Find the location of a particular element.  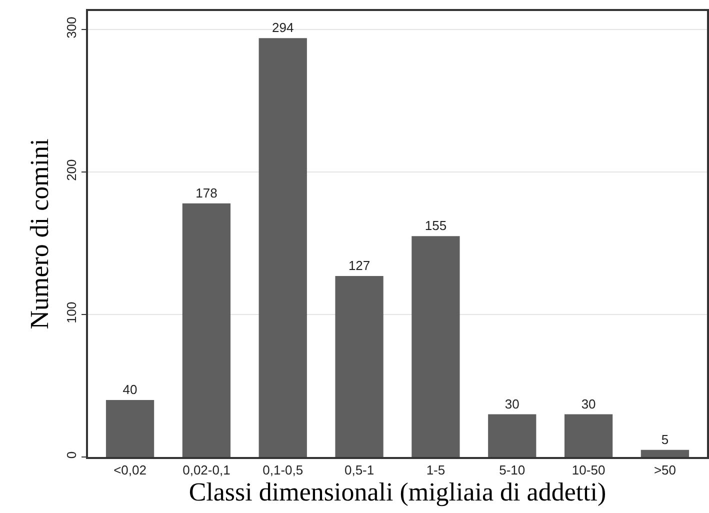

y-axis-title: Numero di comini is located at coordinates (39, 234).